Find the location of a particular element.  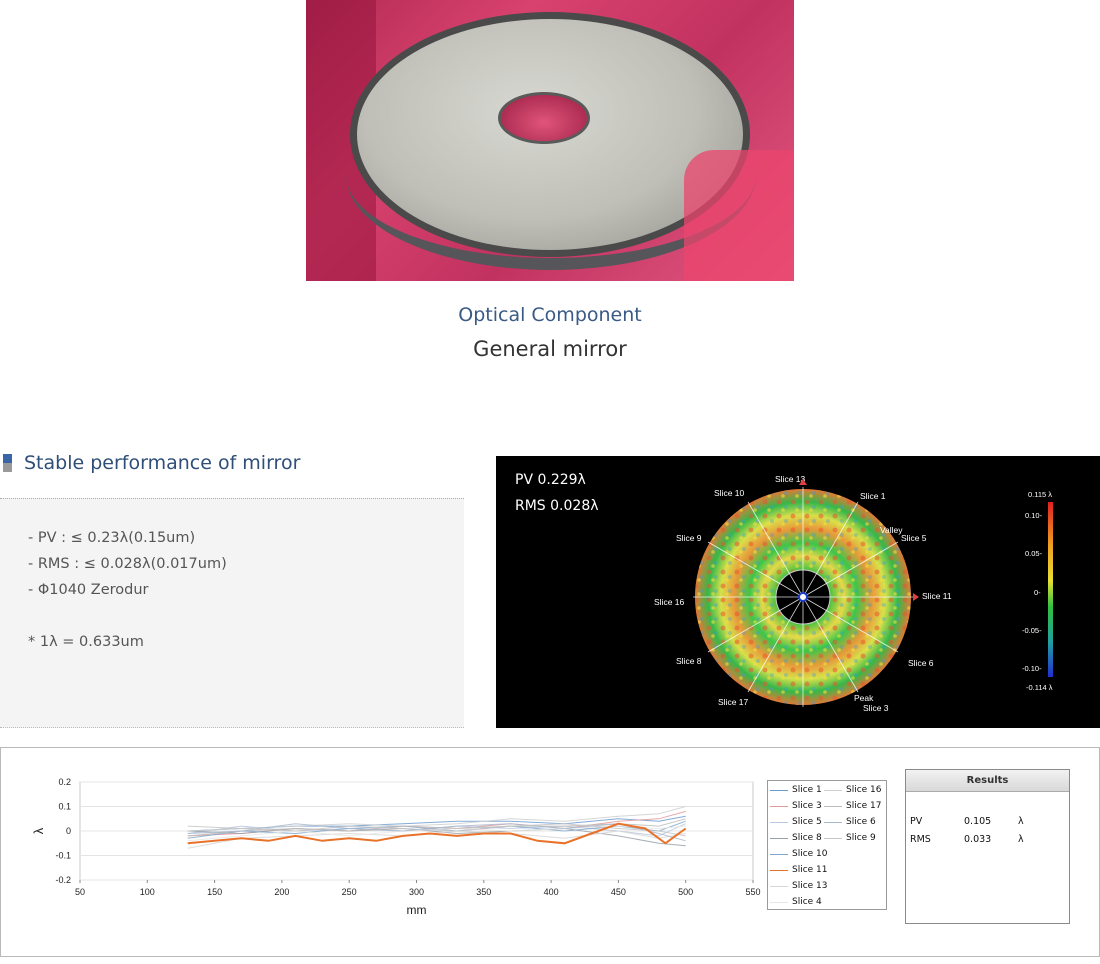

section-heading: Stable performance of mirror is located at coordinates (150, 463).